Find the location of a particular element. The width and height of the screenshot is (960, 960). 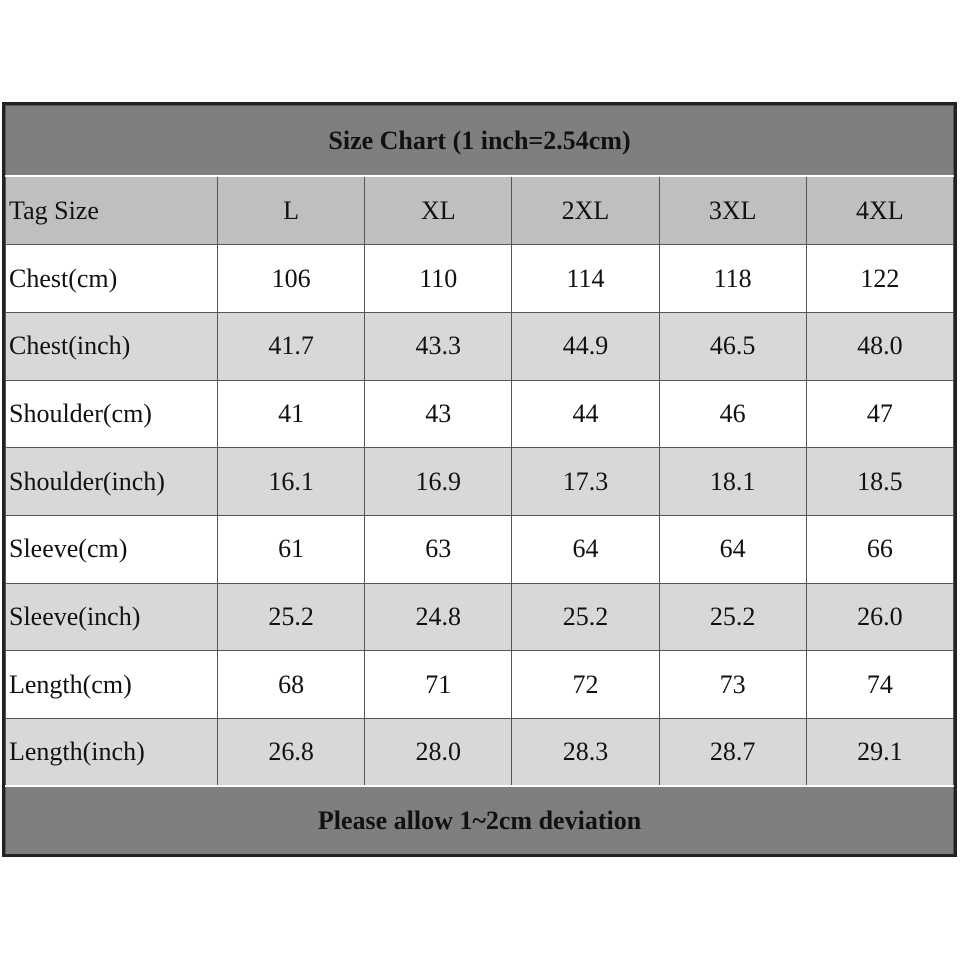

table-cell: 66 is located at coordinates (880, 549).